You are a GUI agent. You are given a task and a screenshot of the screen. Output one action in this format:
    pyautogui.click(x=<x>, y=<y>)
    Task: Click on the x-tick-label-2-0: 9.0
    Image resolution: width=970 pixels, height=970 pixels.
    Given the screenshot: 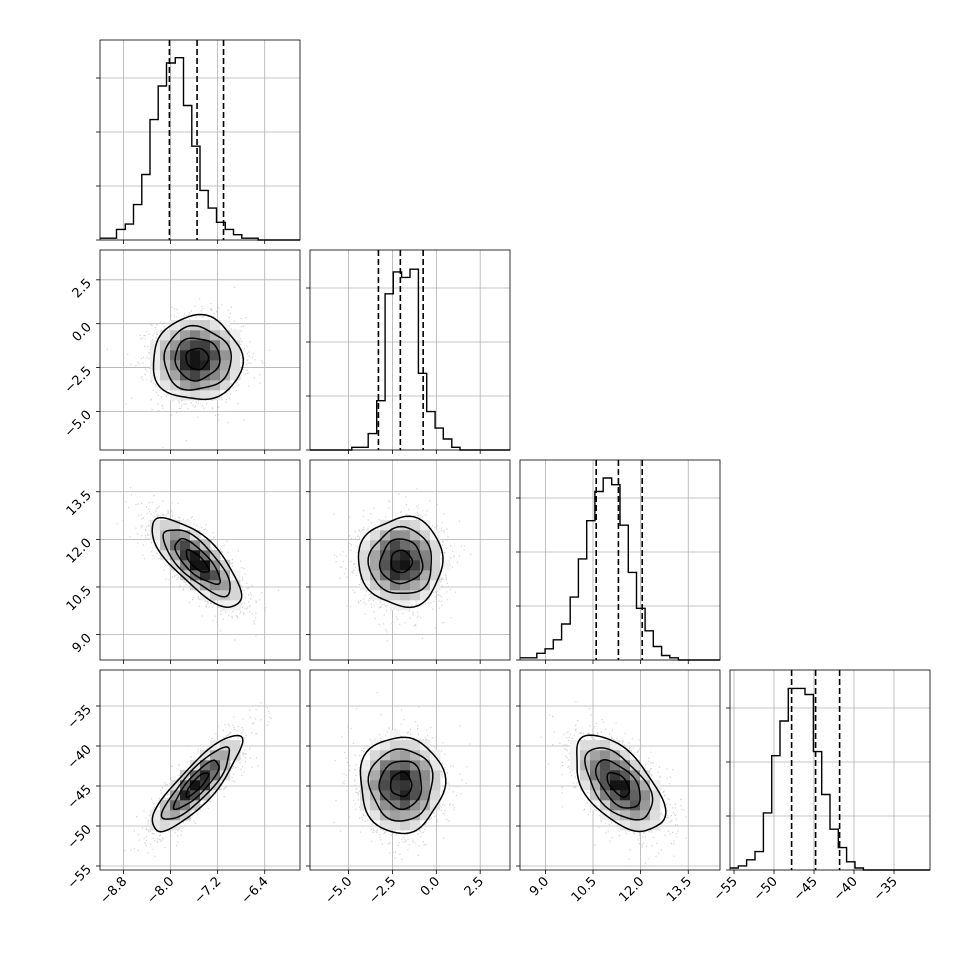 What is the action you would take?
    pyautogui.click(x=539, y=886)
    